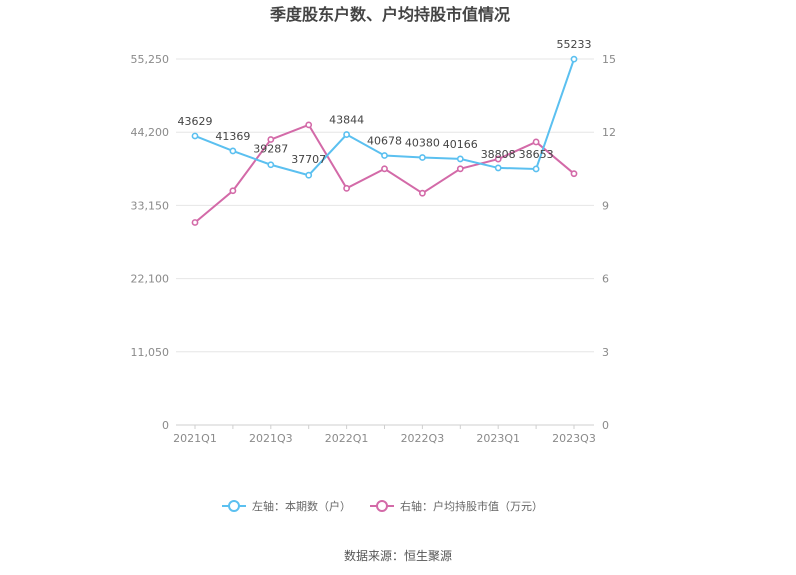 The image size is (796, 575). Describe the element at coordinates (574, 438) in the screenshot. I see `x-tick-label: 2023Q3` at that location.